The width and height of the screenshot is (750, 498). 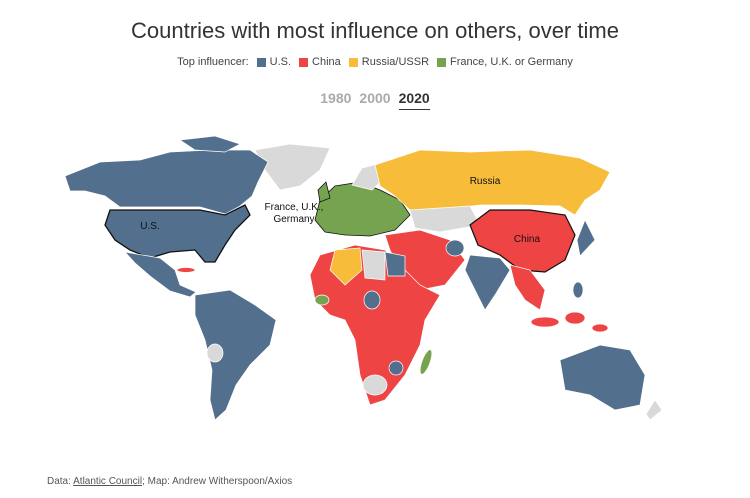 I want to click on year-tabs: 1980 2000 2020, so click(x=375, y=100).